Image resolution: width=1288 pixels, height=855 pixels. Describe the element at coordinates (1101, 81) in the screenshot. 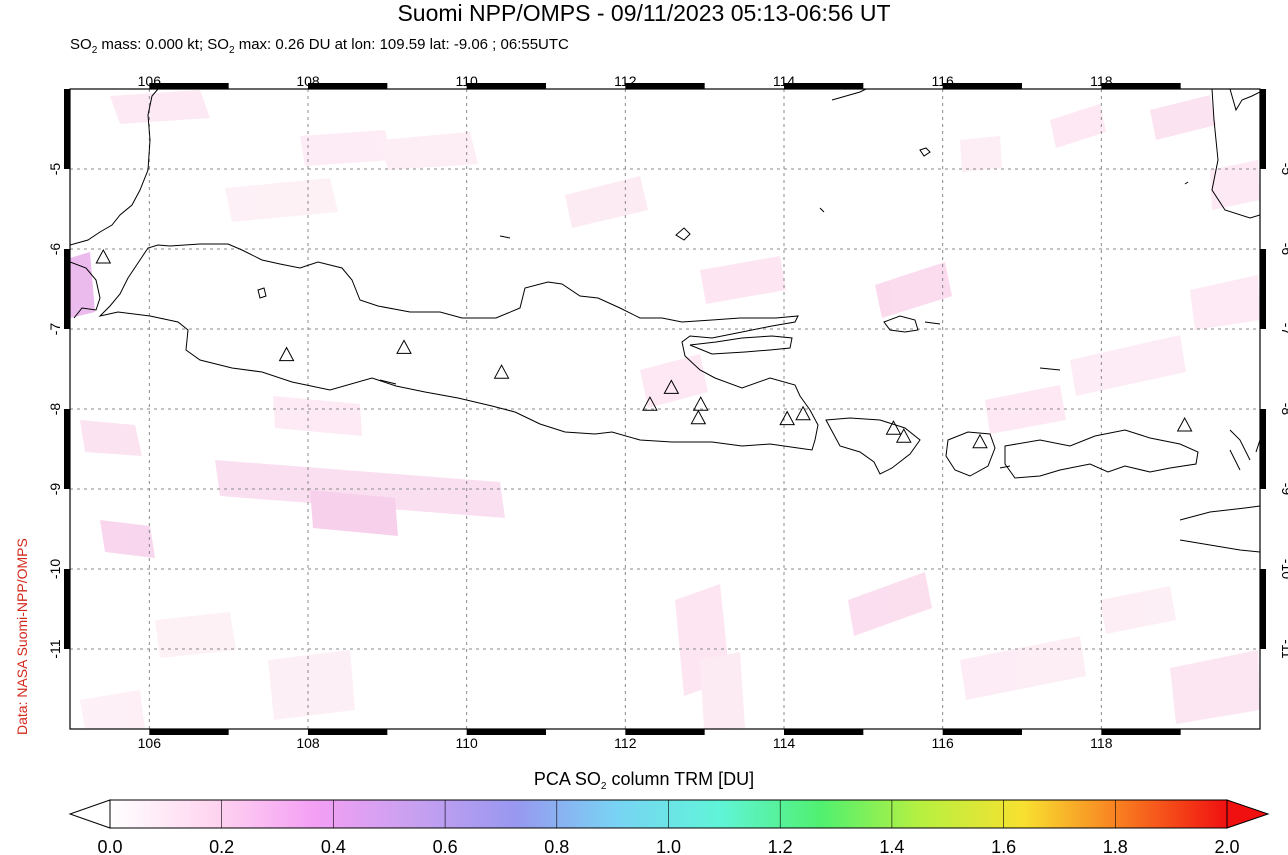

I see `lon-tick-label-top: 118` at that location.